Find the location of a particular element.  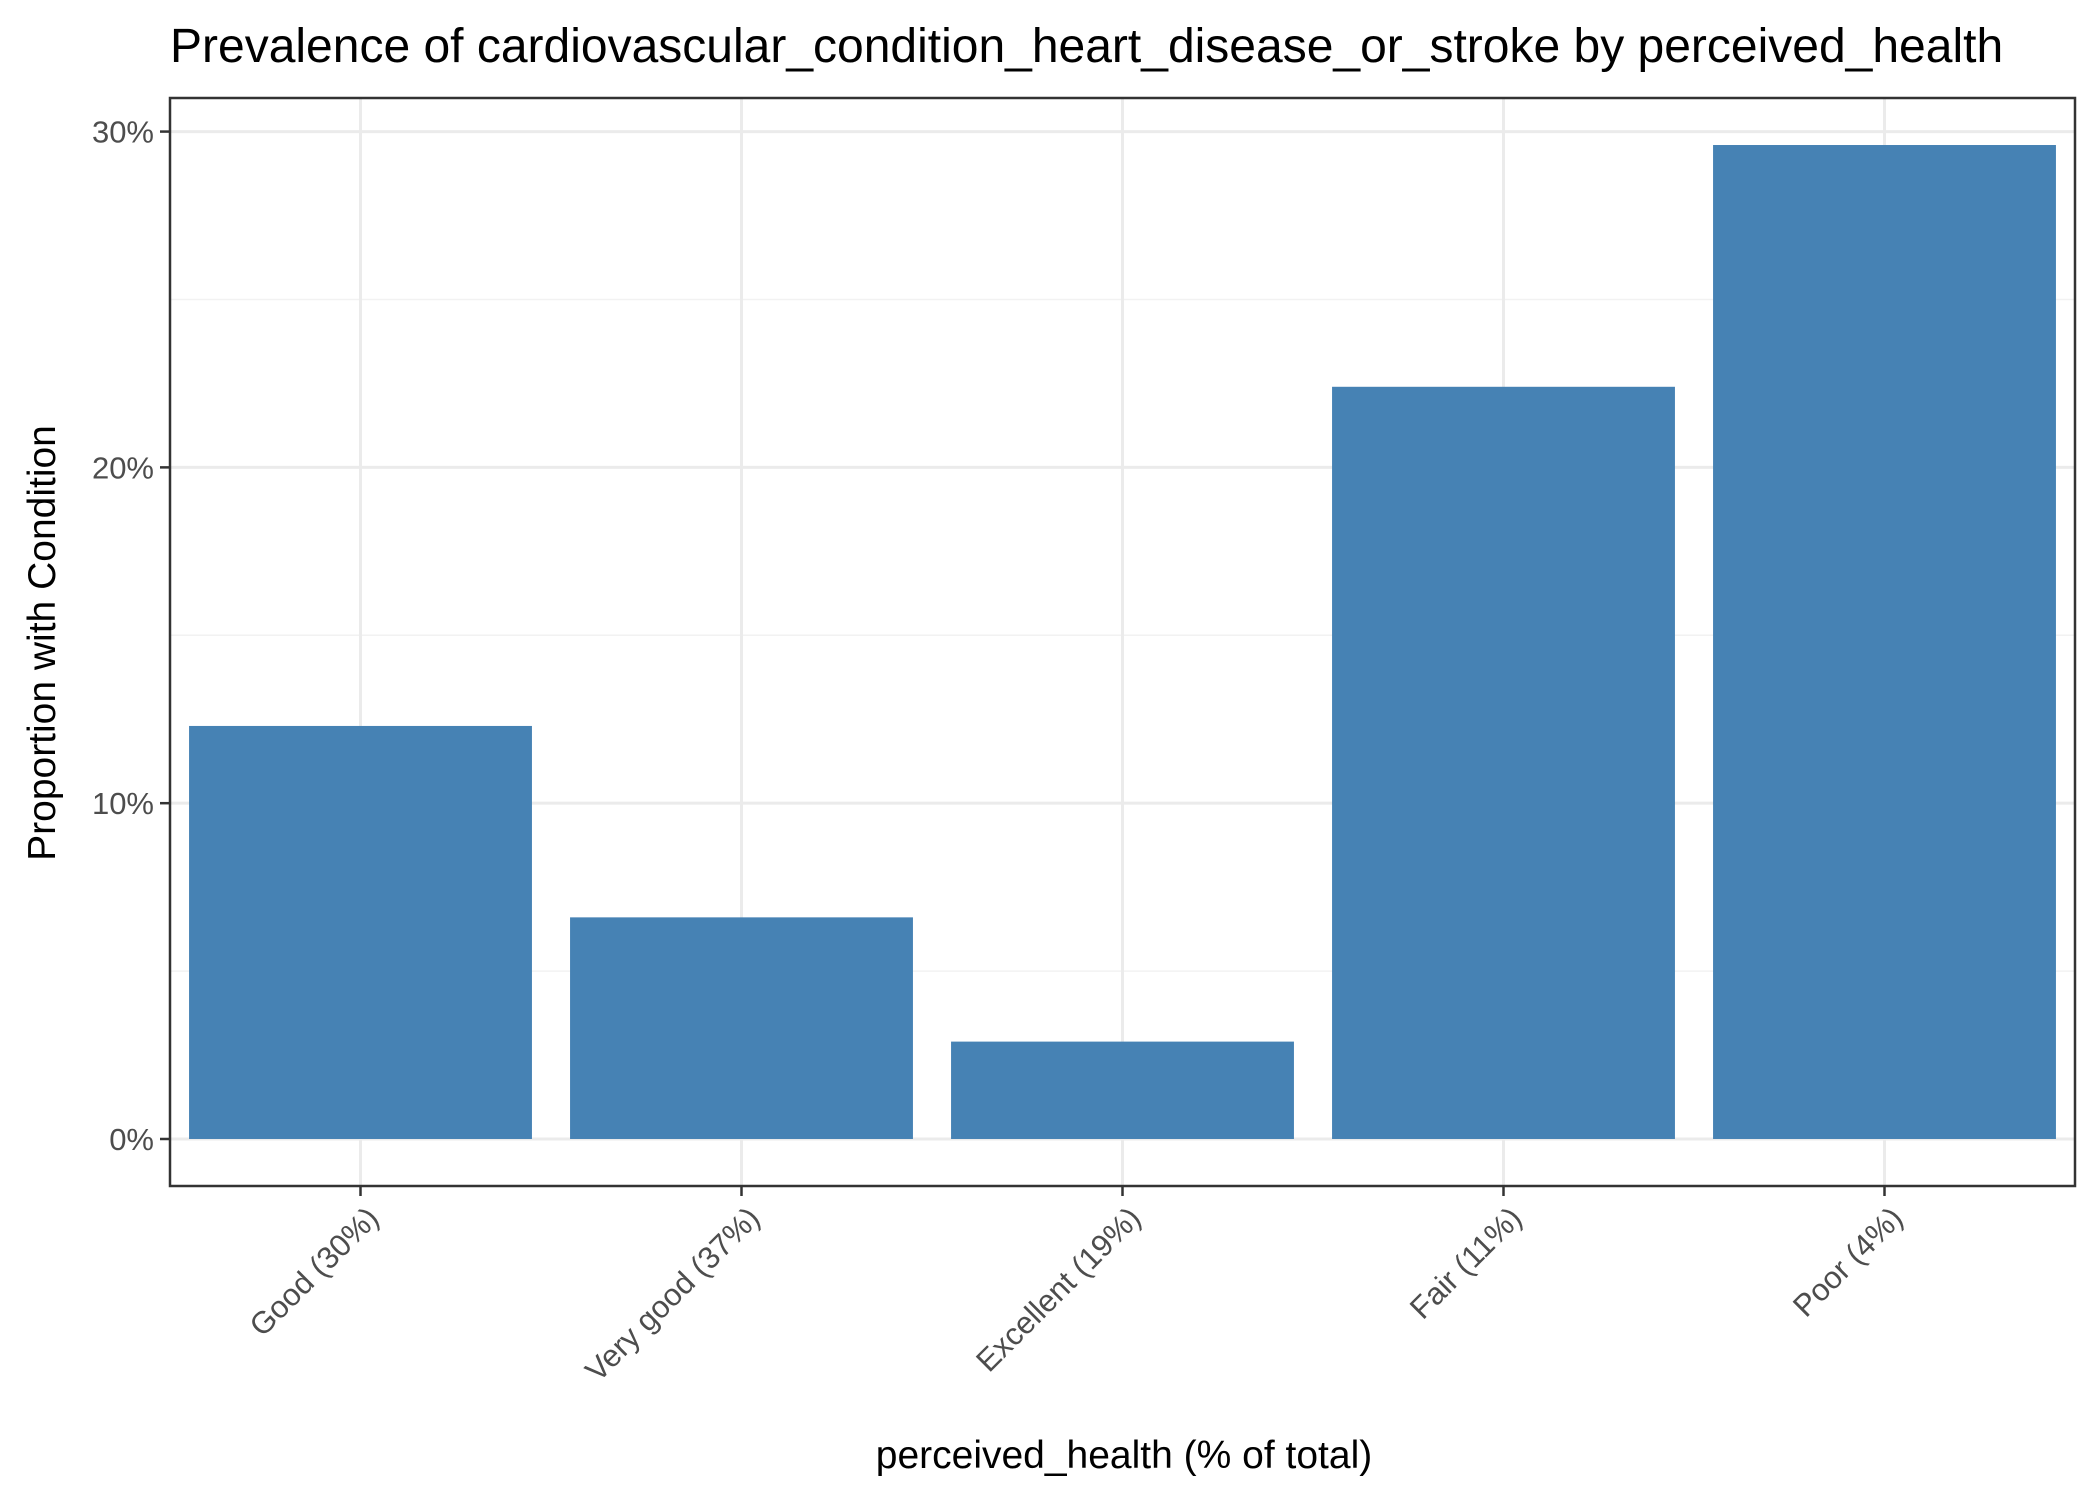

y-tick-label: 20% is located at coordinates (123, 467).